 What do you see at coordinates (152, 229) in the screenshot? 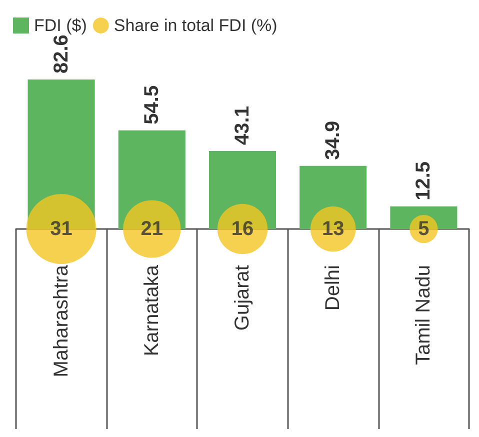
I see `data-label: 21` at bounding box center [152, 229].